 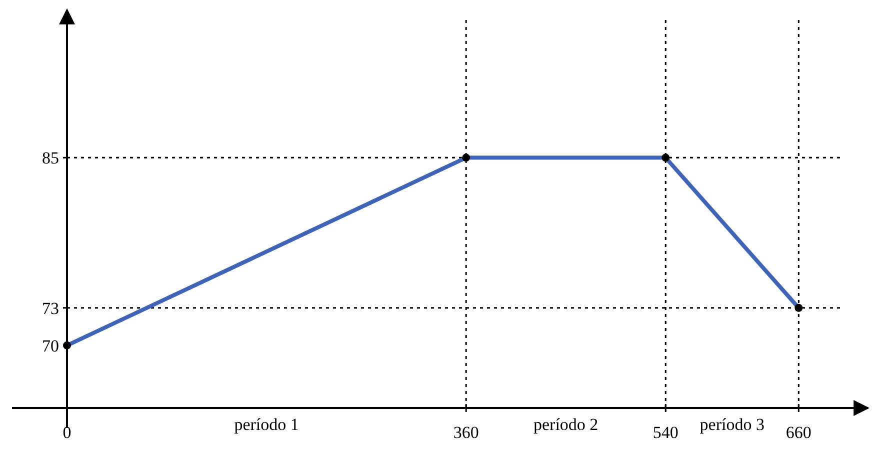 I want to click on x-tick-label: 360, so click(x=466, y=432).